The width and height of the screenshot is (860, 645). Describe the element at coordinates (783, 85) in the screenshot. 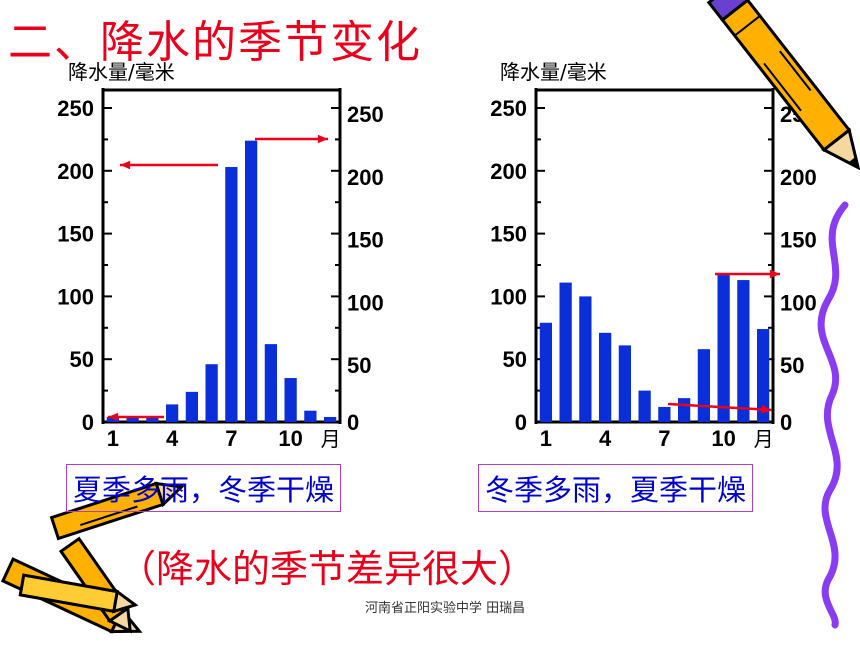

I see `pencil-icon` at that location.